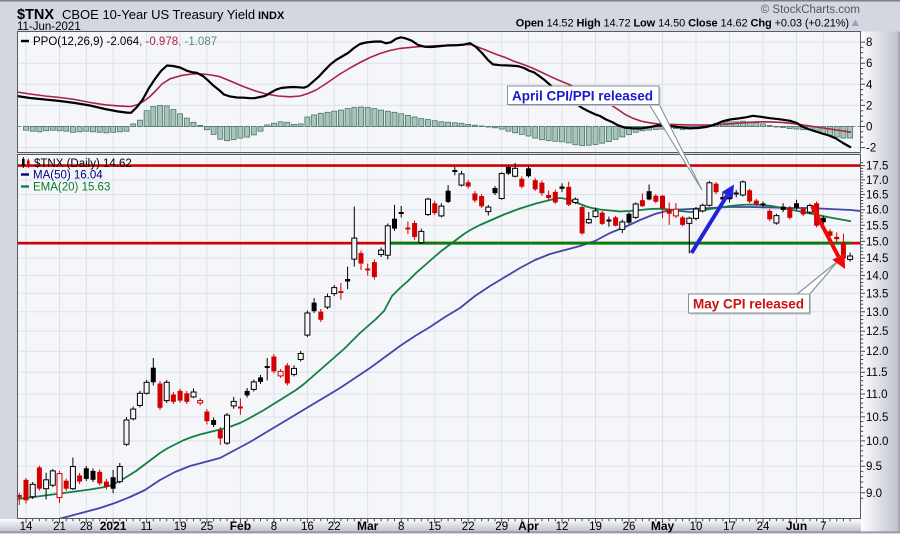 This screenshot has height=534, width=900. Describe the element at coordinates (796, 526) in the screenshot. I see `svg-text: Jun` at that location.